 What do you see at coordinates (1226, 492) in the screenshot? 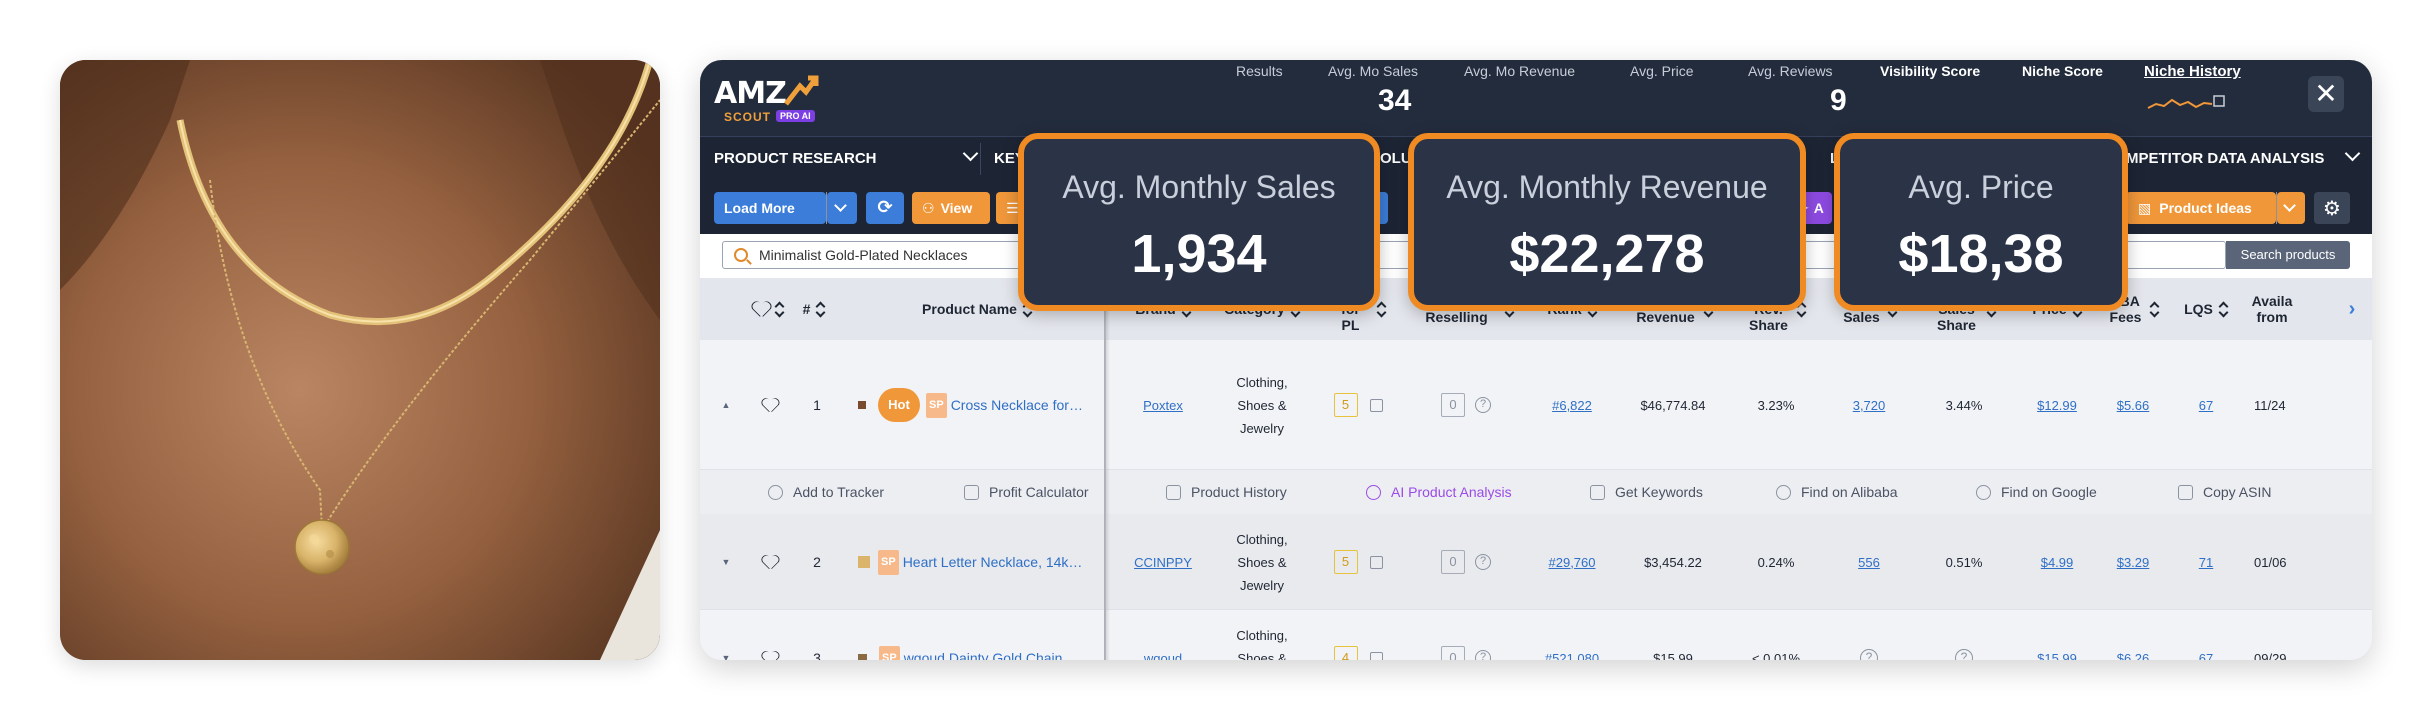
I see `product-history-action: Product History` at bounding box center [1226, 492].